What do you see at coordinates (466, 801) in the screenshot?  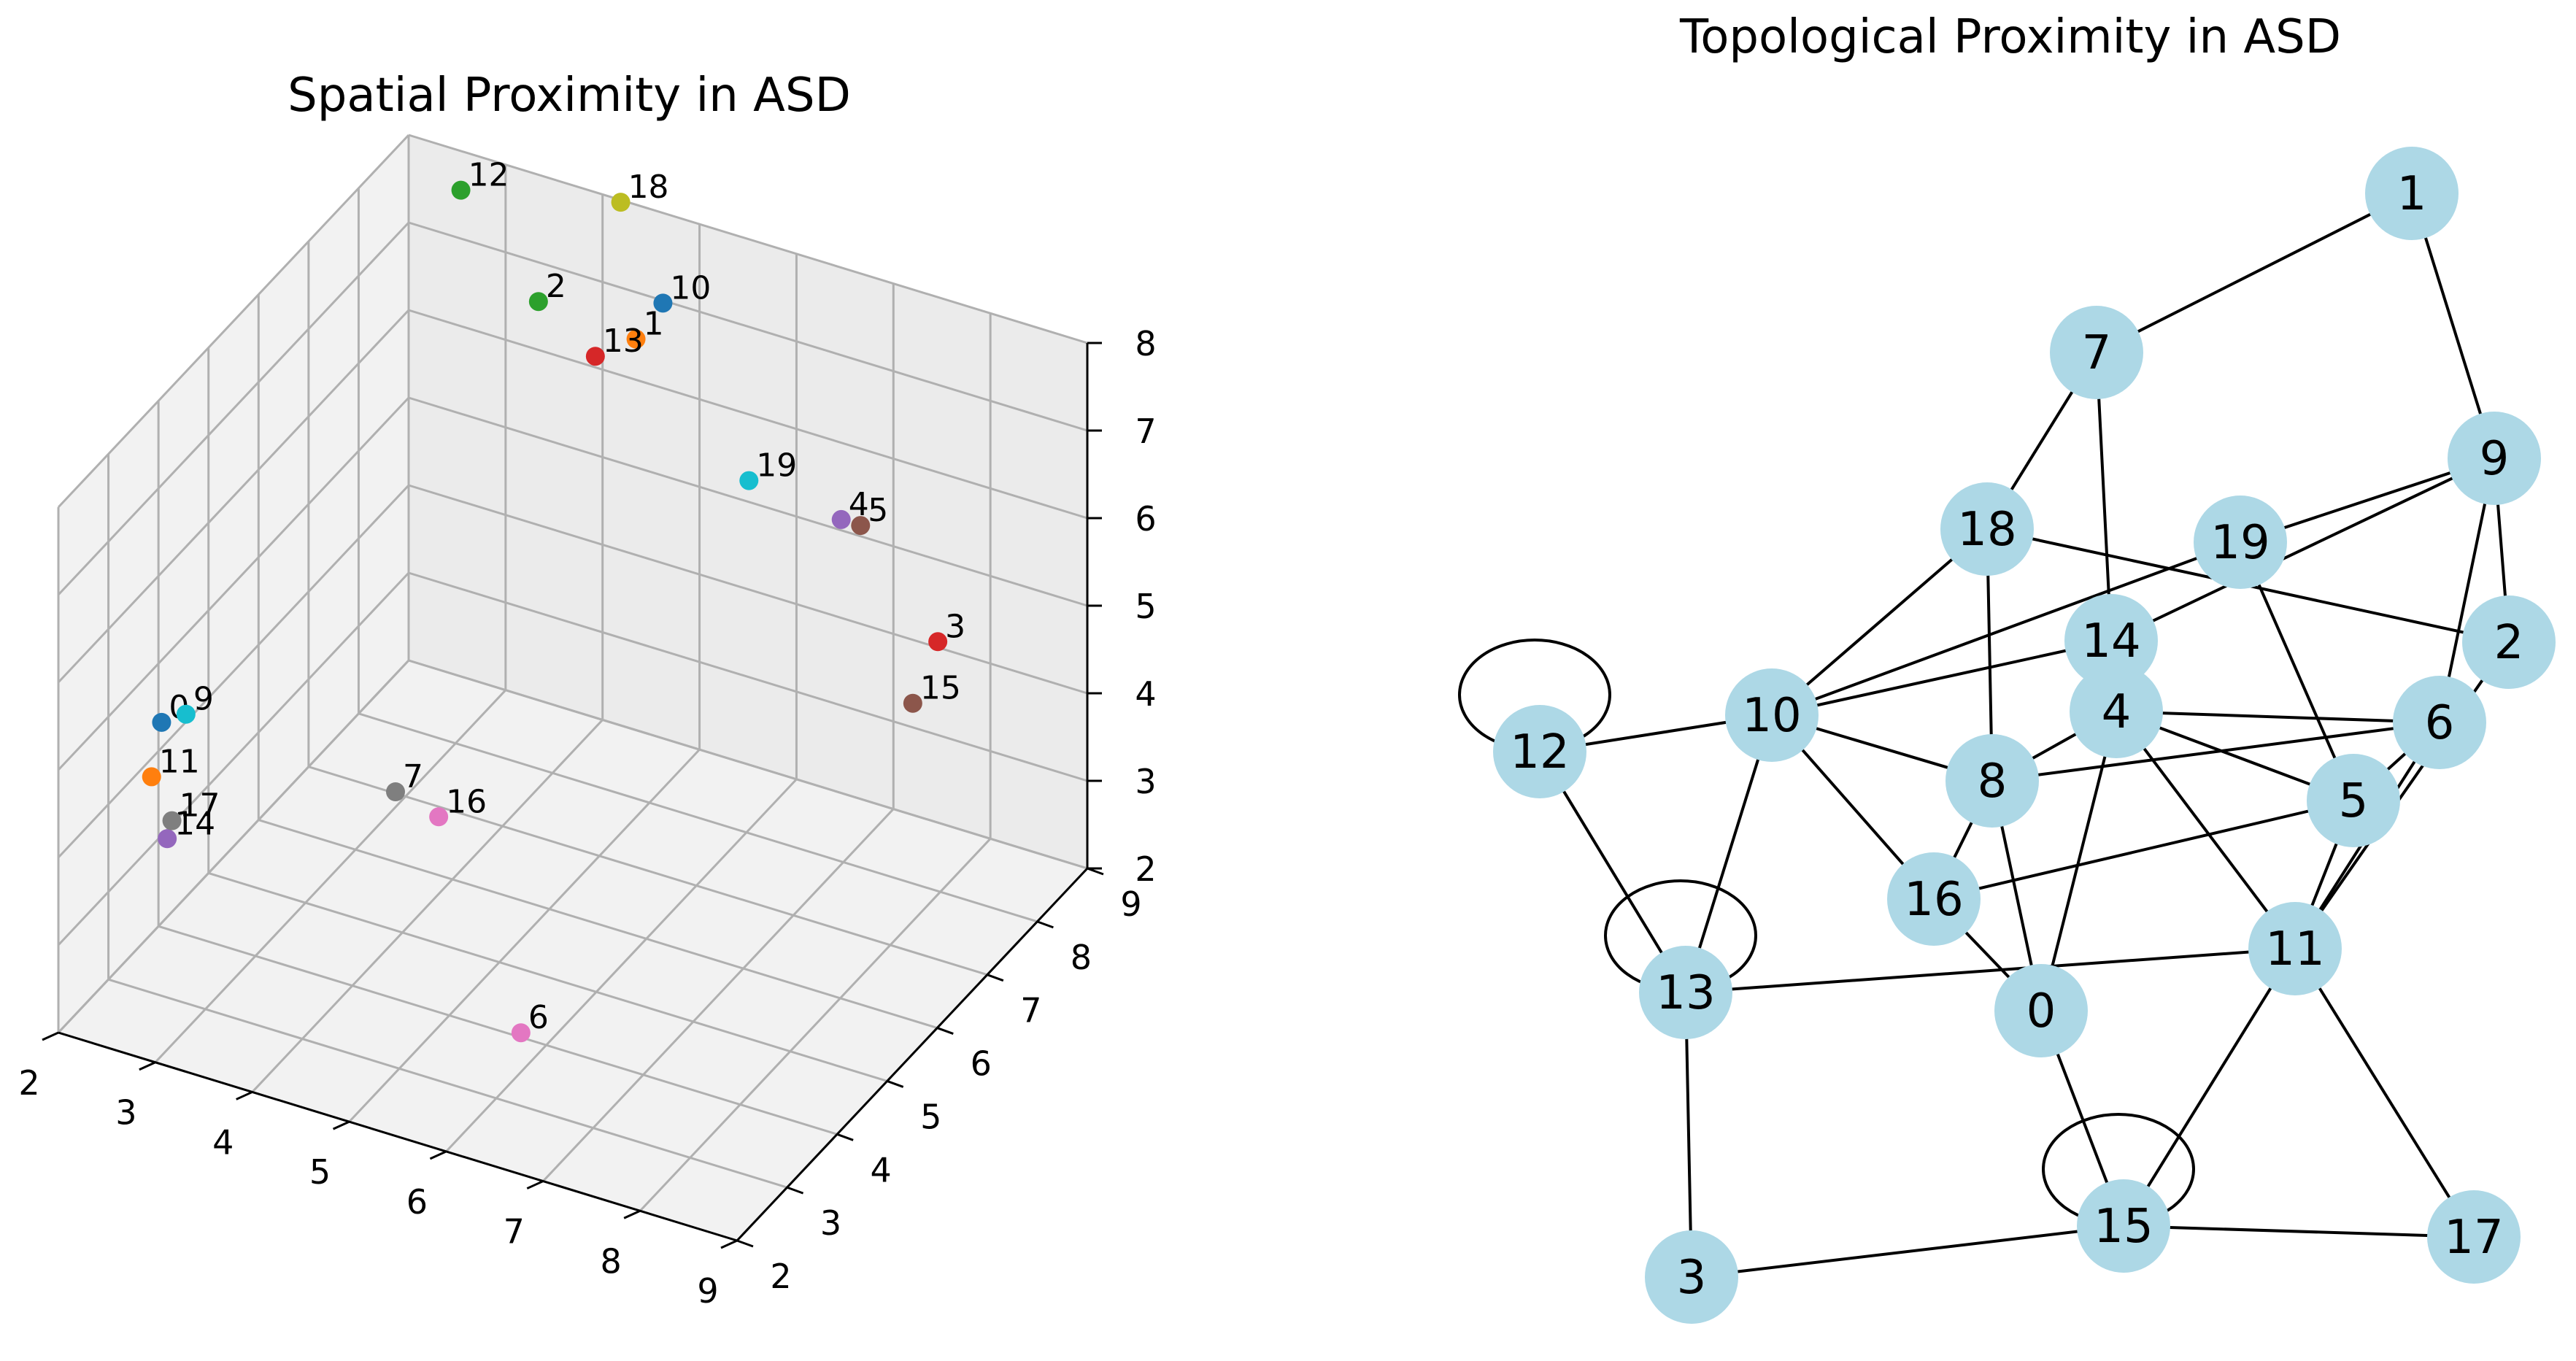 I see `point-label: 16` at bounding box center [466, 801].